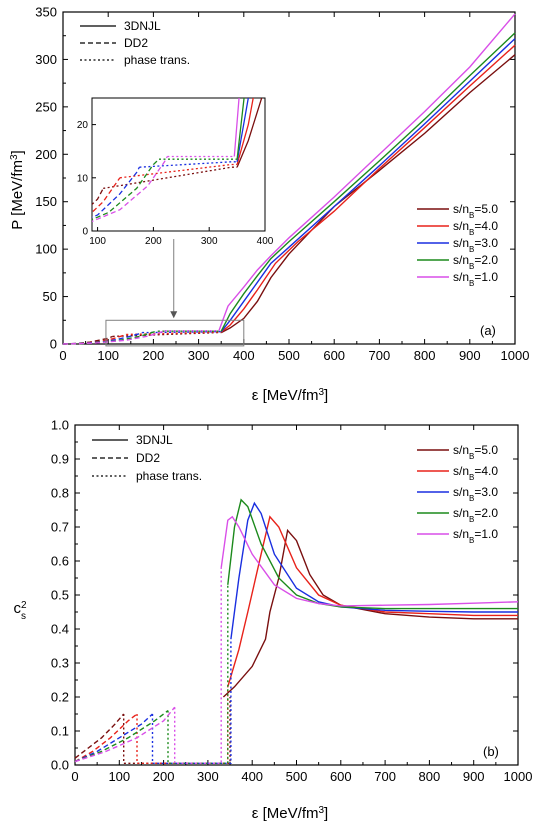  I want to click on series-3.0-dd2-line, so click(114, 738).